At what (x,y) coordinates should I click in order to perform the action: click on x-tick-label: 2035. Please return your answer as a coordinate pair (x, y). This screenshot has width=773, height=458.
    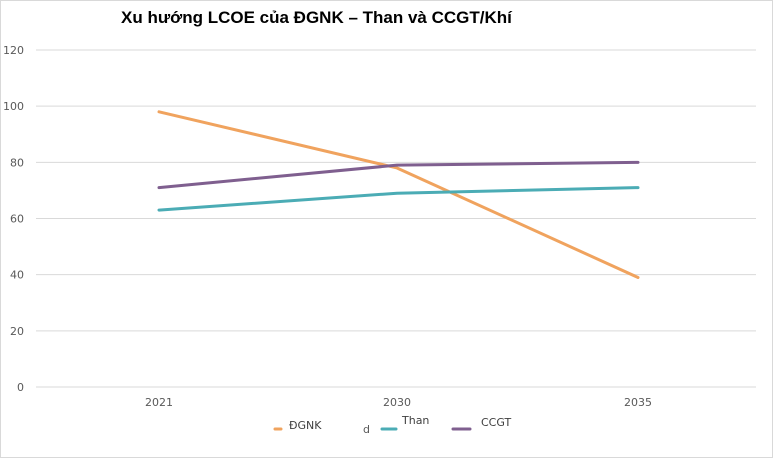
    Looking at the image, I should click on (638, 402).